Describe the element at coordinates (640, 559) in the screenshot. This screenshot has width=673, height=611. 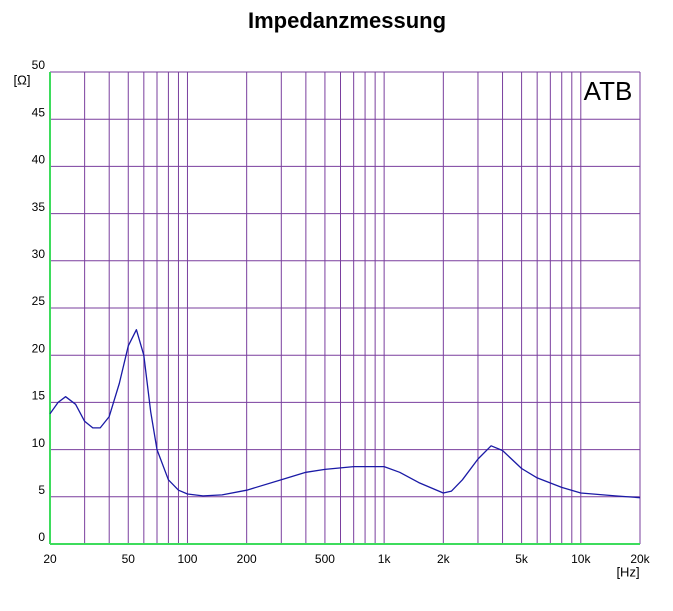
I see `x-tick-label: 20k` at that location.